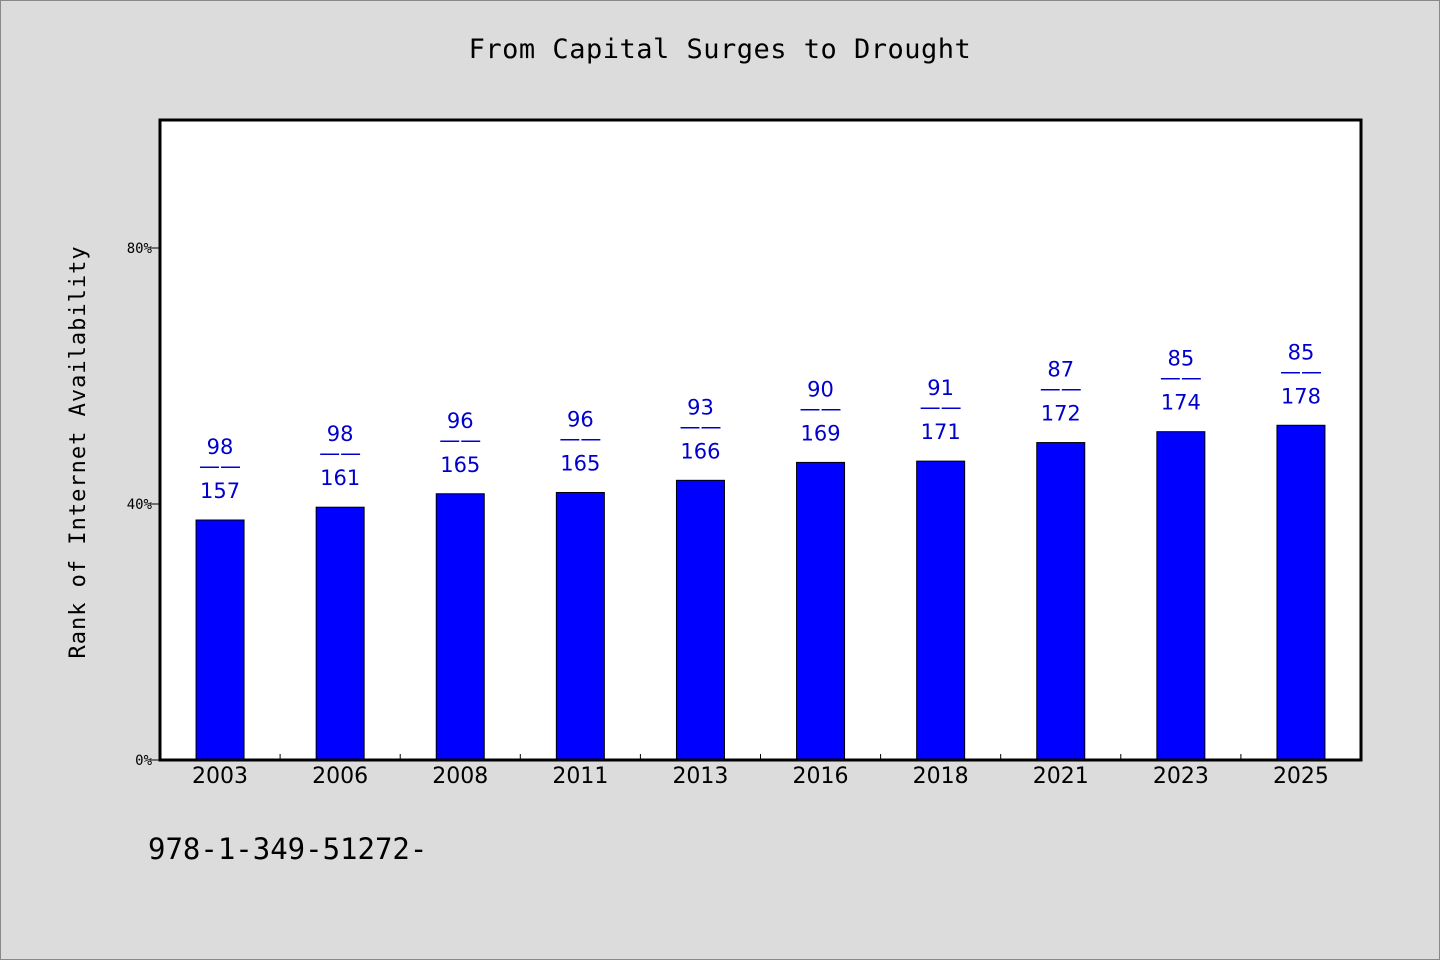  I want to click on data-label: 90——169, so click(821, 411).